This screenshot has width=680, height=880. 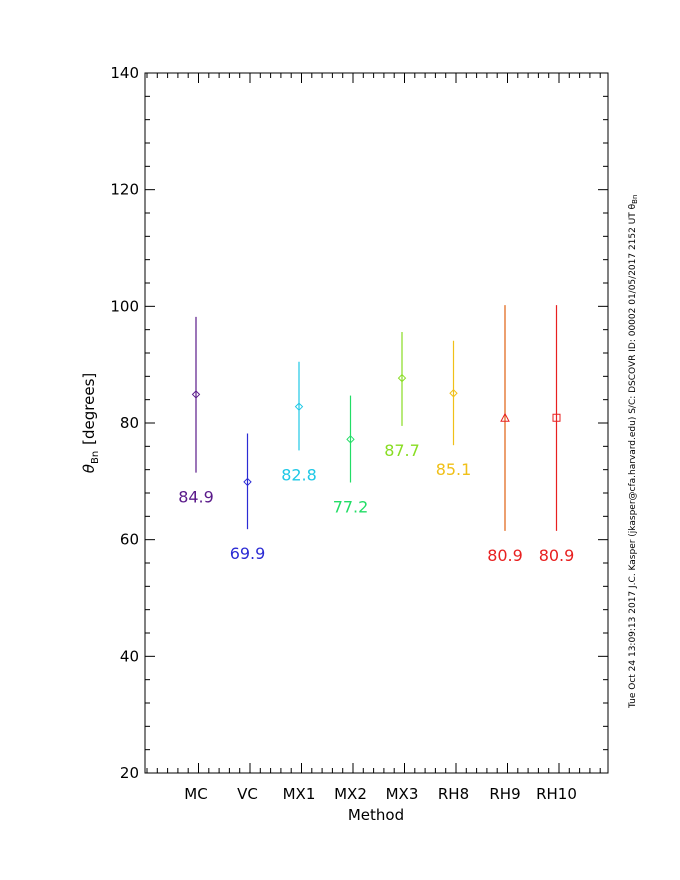 I want to click on value-label-rh8: 85.1, so click(x=454, y=469).